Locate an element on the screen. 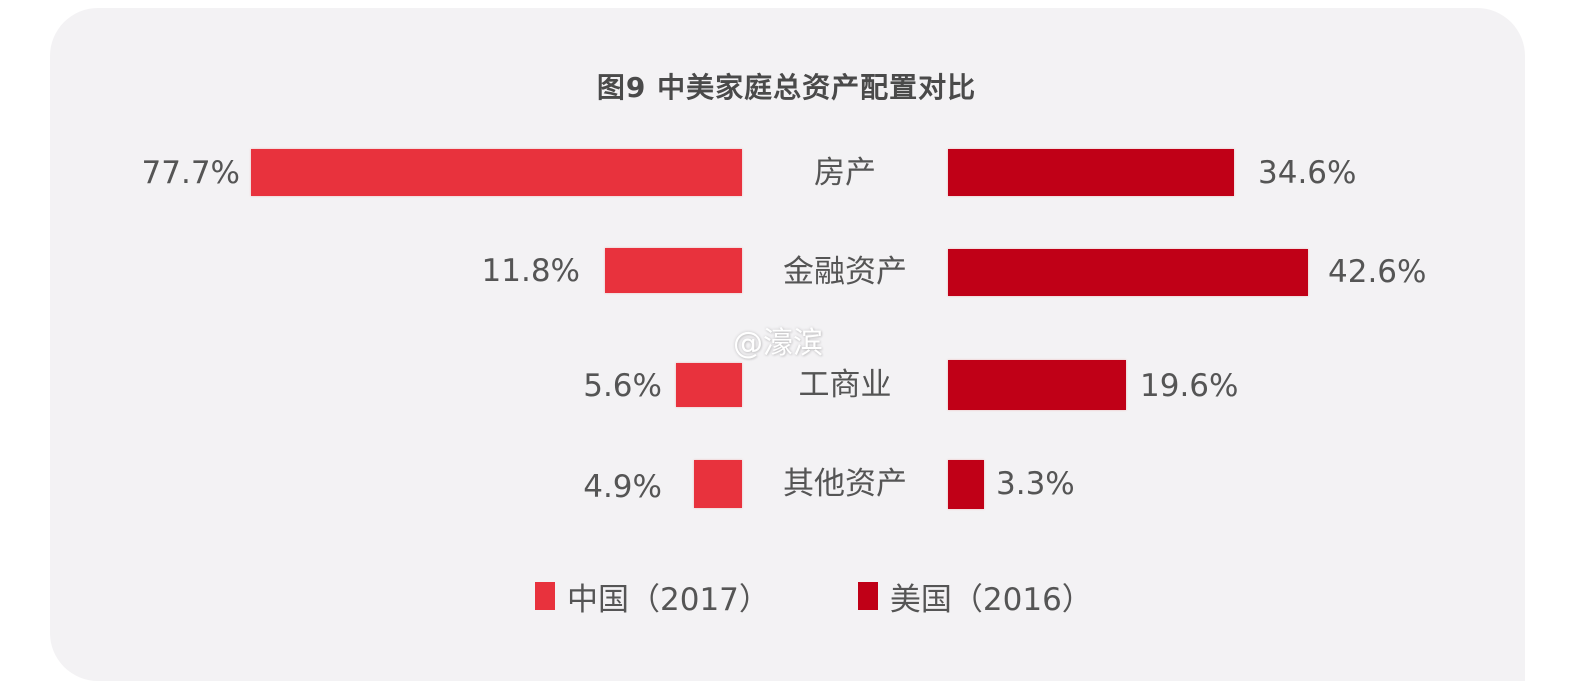 This screenshot has width=1573, height=681. category-label: 房产 is located at coordinates (845, 173).